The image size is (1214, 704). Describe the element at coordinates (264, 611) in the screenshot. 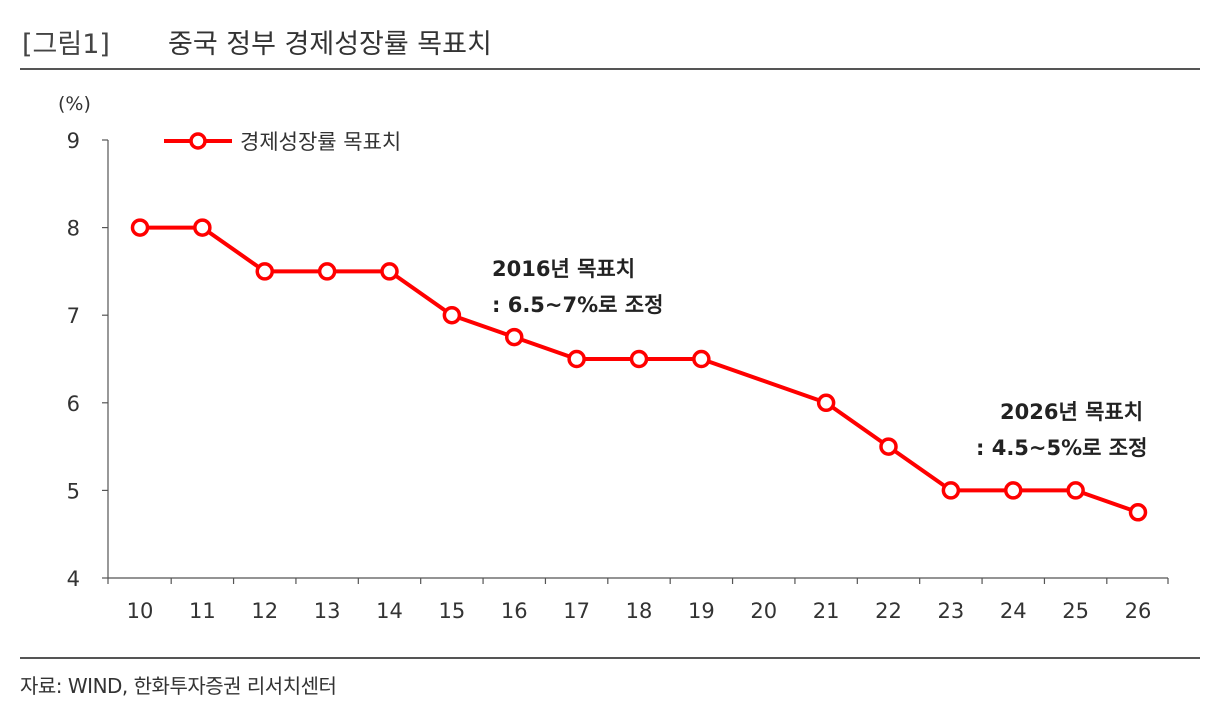

I see `x-tick-label: 12` at that location.